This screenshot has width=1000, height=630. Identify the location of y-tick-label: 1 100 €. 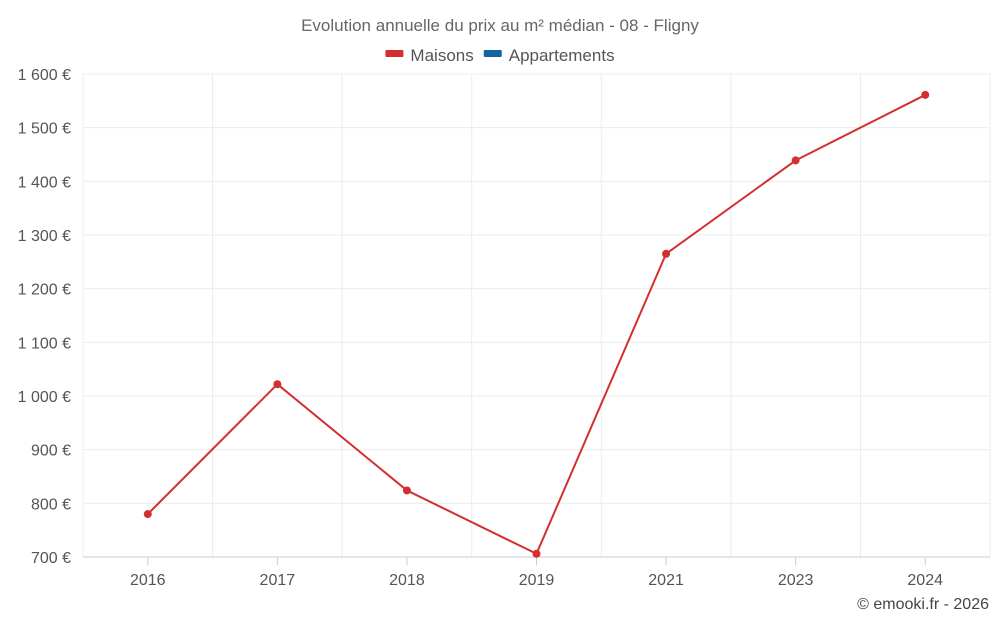
(44, 343).